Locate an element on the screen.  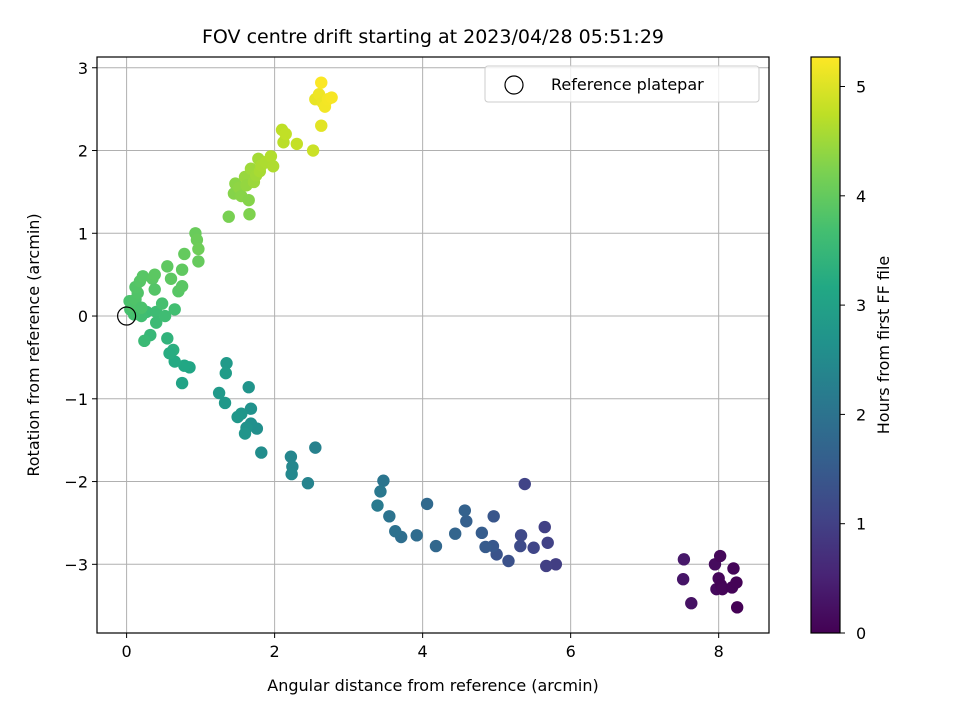
legend-marker-reference is located at coordinates (514, 85).